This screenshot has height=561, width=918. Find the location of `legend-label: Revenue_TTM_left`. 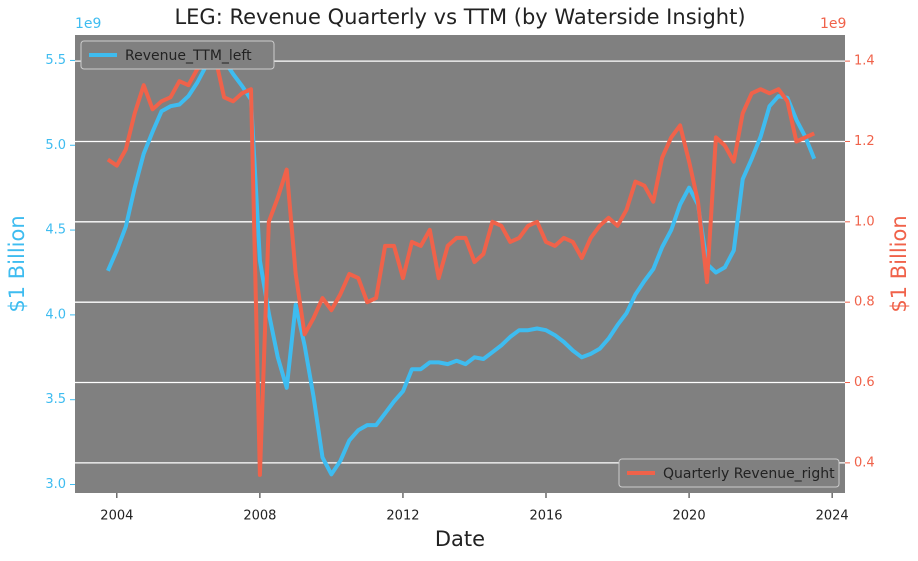

legend-label: Revenue_TTM_left is located at coordinates (188, 56).